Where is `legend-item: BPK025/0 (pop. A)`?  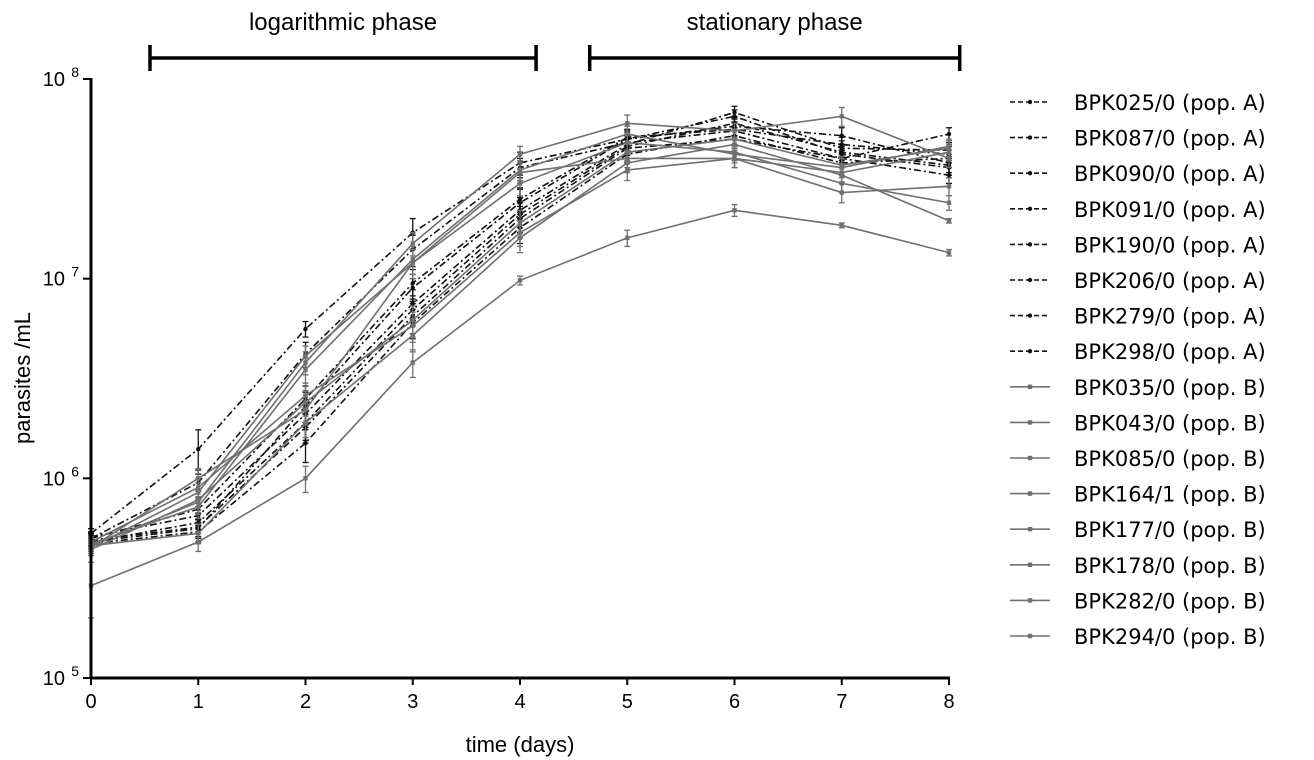
legend-item: BPK025/0 (pop. A) is located at coordinates (1138, 103).